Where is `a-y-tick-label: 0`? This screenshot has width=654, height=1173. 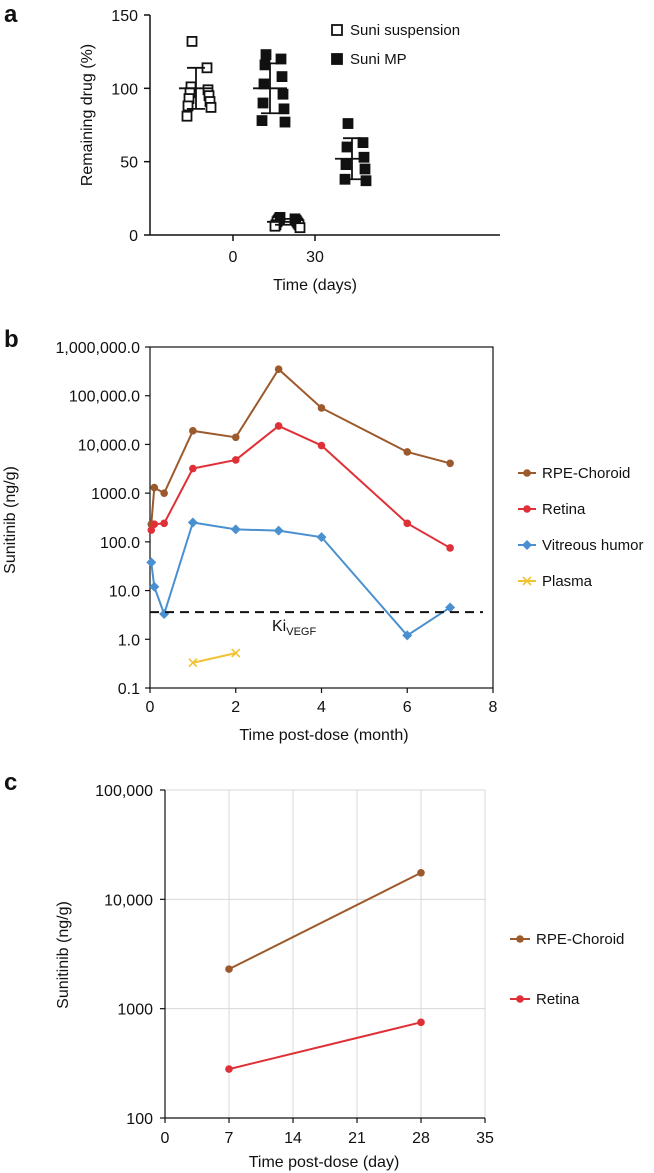
a-y-tick-label: 0 is located at coordinates (133, 236).